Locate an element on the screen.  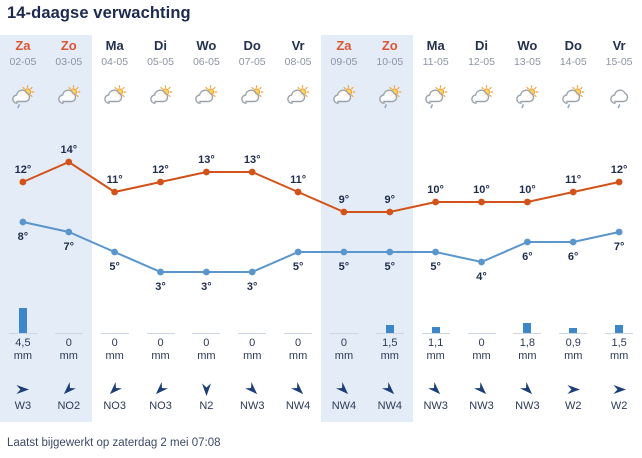
precip-cell: 0 mm is located at coordinates (298, 332).